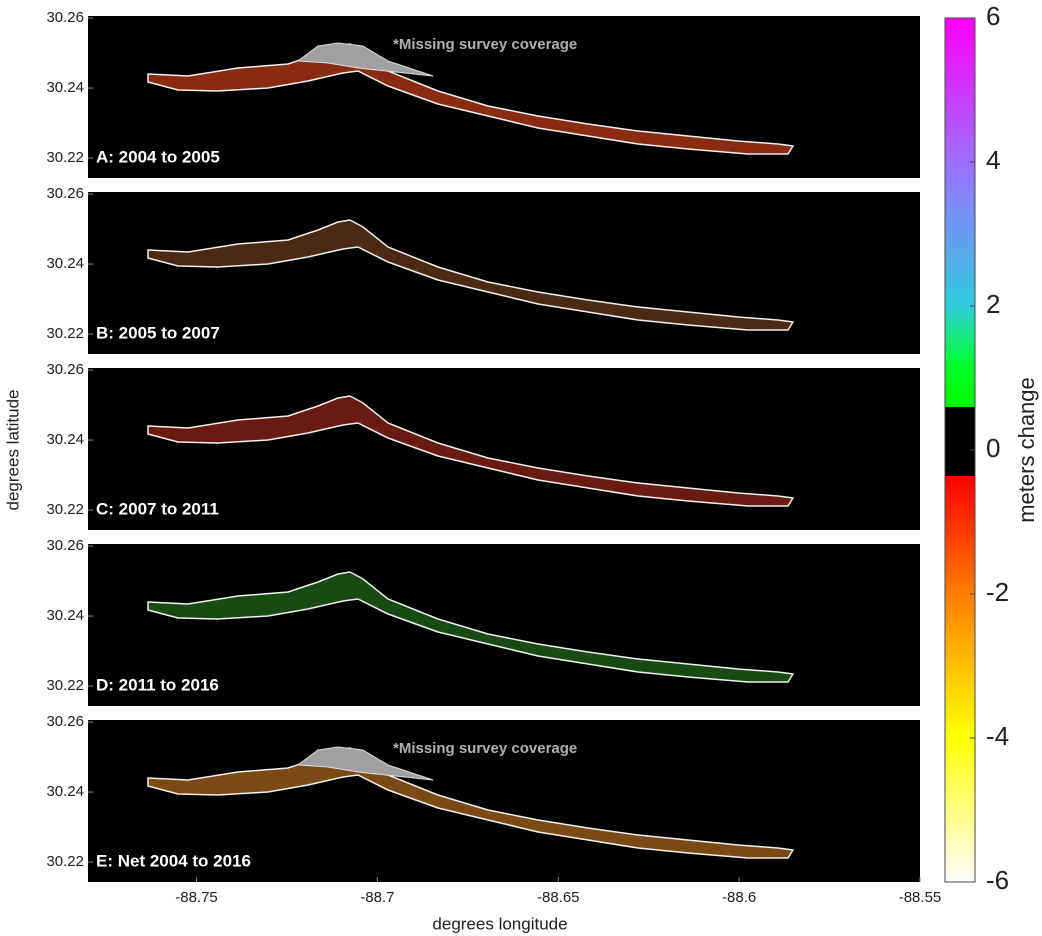  I want to click on panel-label: E: Net 2004 to 2016, so click(173, 860).